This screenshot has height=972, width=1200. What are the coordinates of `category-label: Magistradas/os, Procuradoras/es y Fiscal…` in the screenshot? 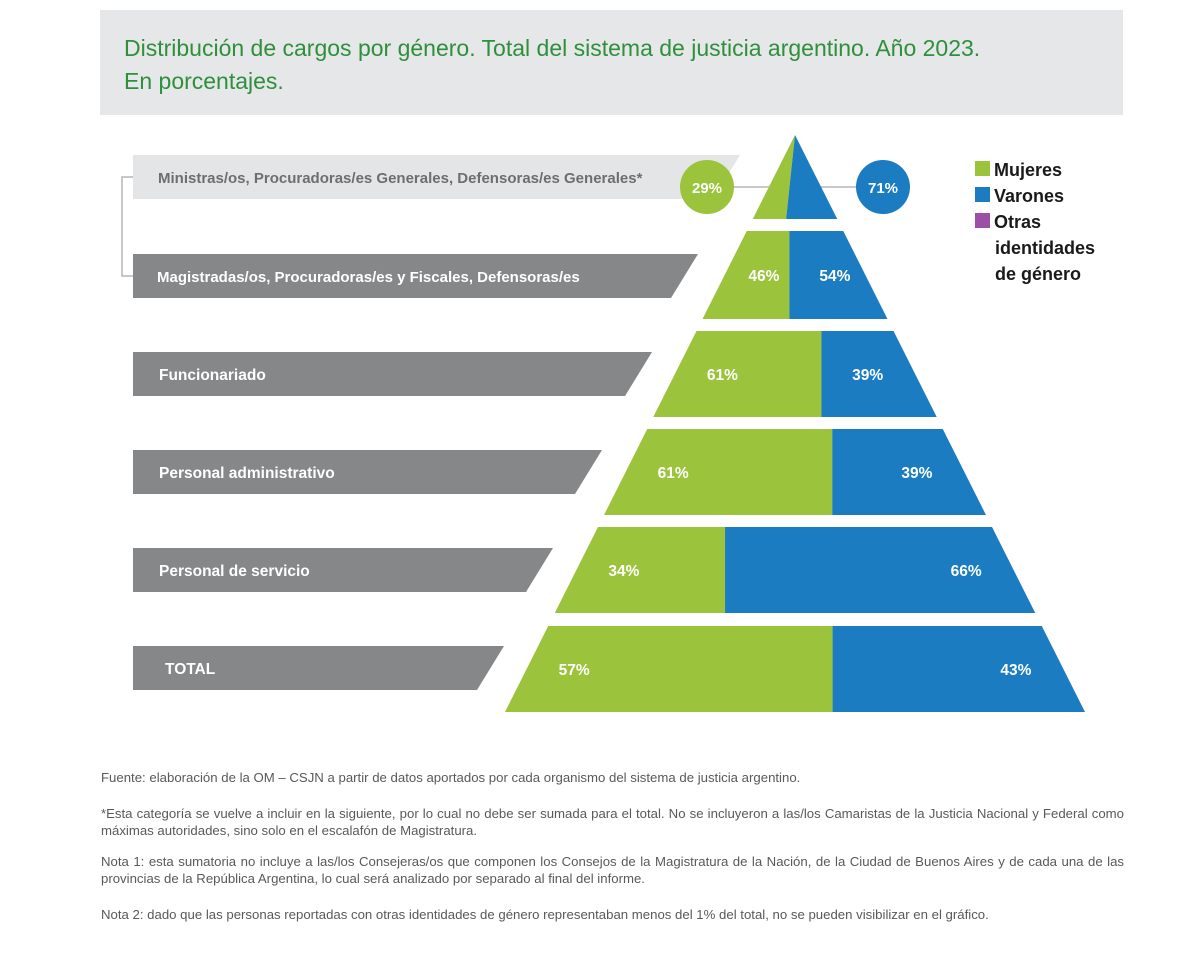 It's located at (368, 277).